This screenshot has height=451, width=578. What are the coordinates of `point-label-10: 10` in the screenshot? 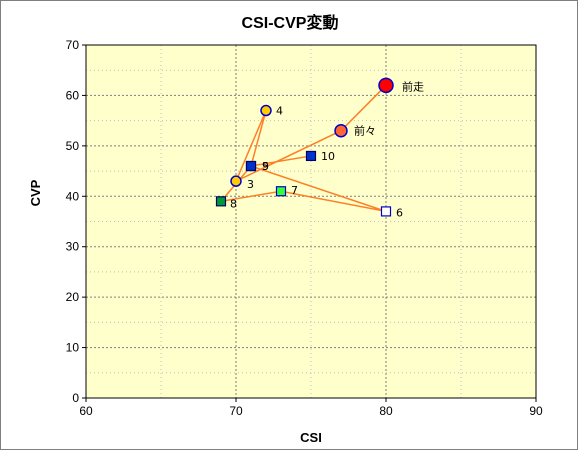 It's located at (328, 156).